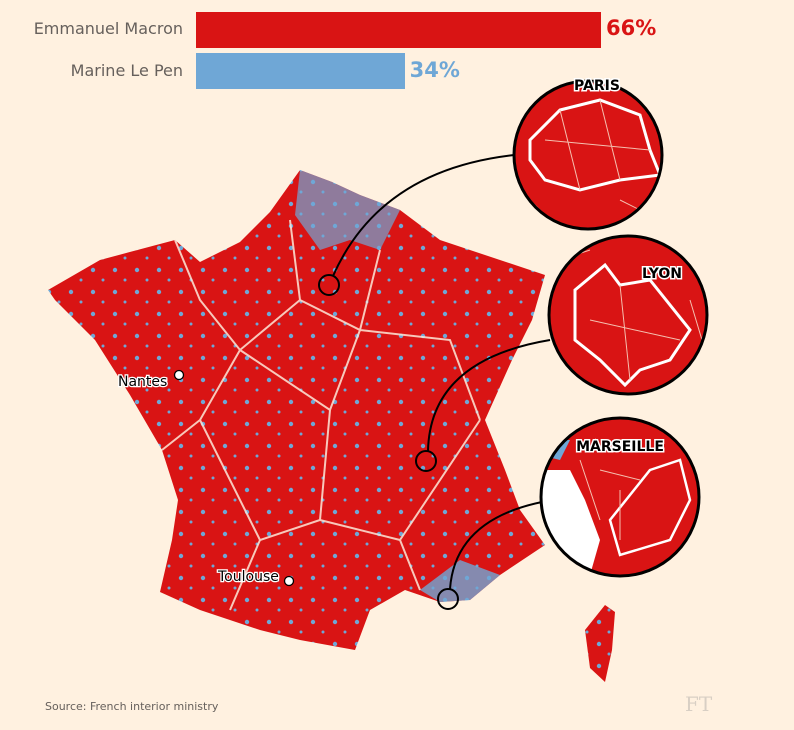  What do you see at coordinates (347, 210) in the screenshot?
I see `blue-area-north` at bounding box center [347, 210].